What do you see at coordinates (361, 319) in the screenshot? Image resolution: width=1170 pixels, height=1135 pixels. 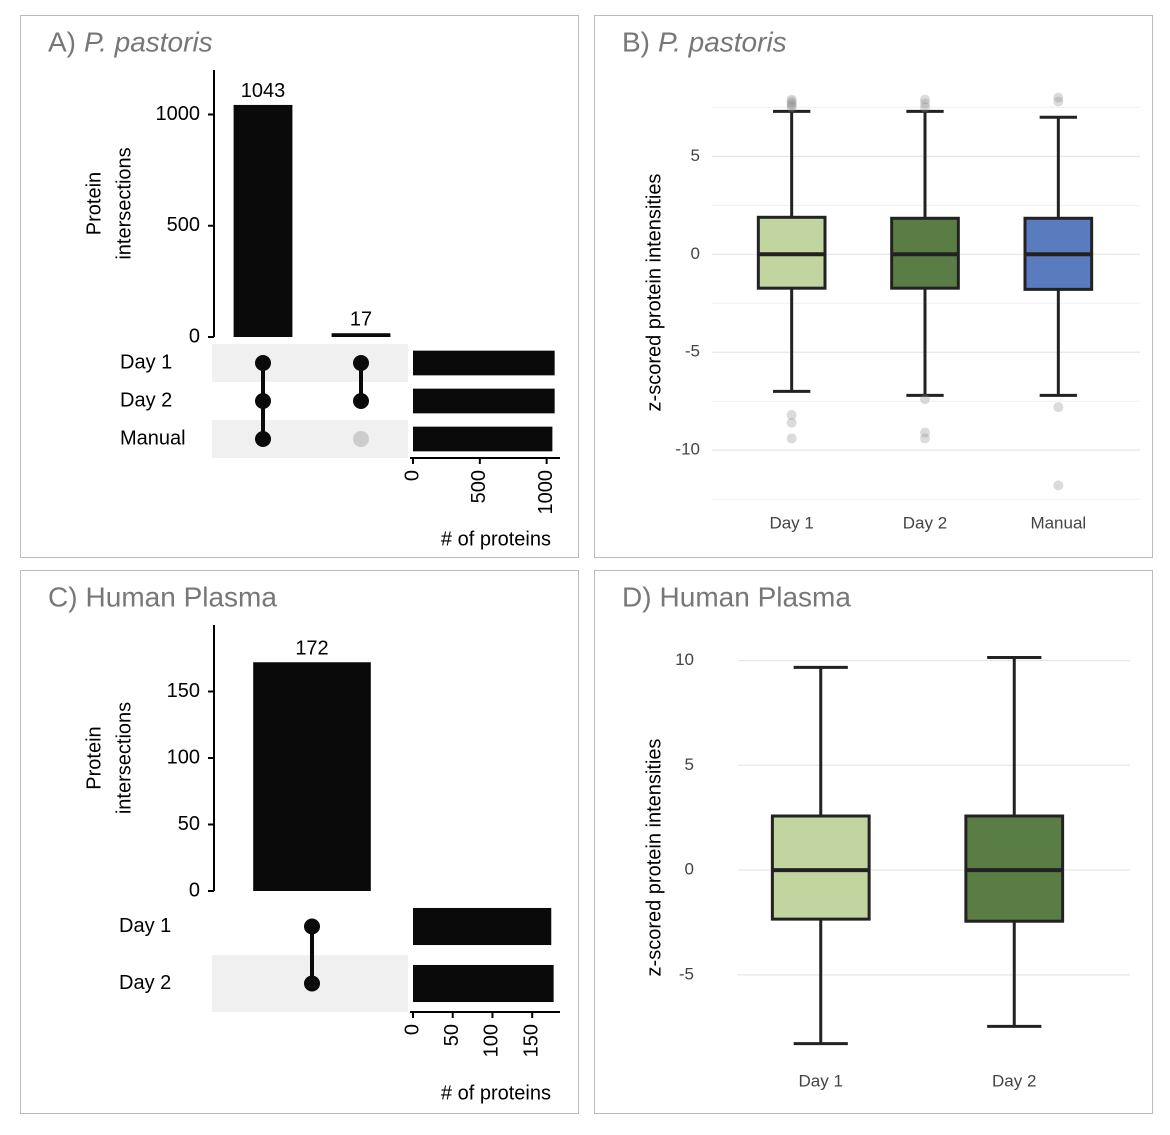 I see `bar-value-label: 17` at bounding box center [361, 319].